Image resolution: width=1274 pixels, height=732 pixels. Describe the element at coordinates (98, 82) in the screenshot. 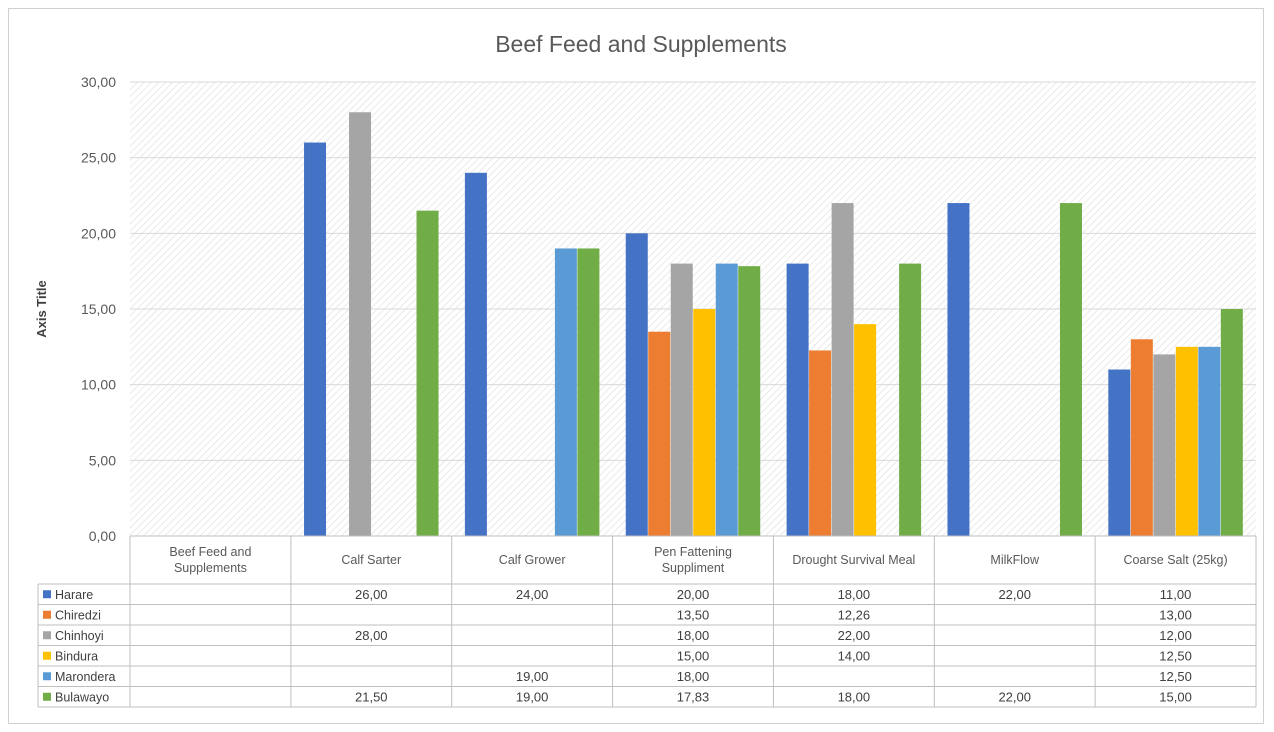

I see `y-tick-label: 30,00` at that location.